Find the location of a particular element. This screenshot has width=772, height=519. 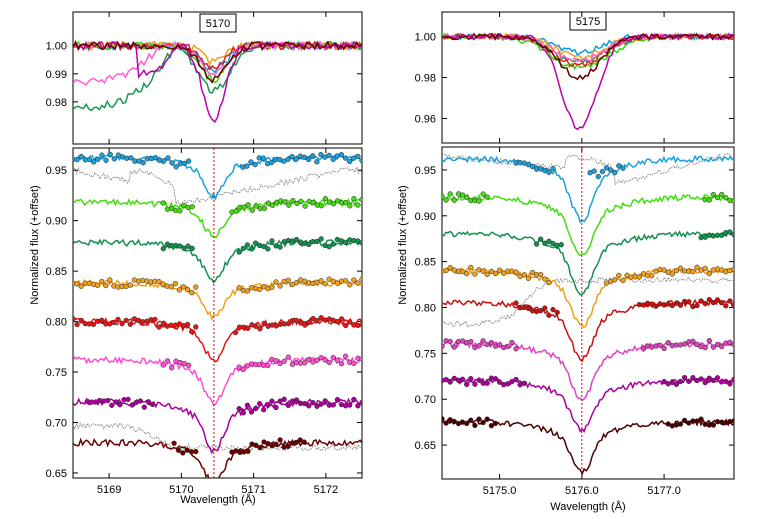

top-ytick-label: 0.98 is located at coordinates (425, 79).